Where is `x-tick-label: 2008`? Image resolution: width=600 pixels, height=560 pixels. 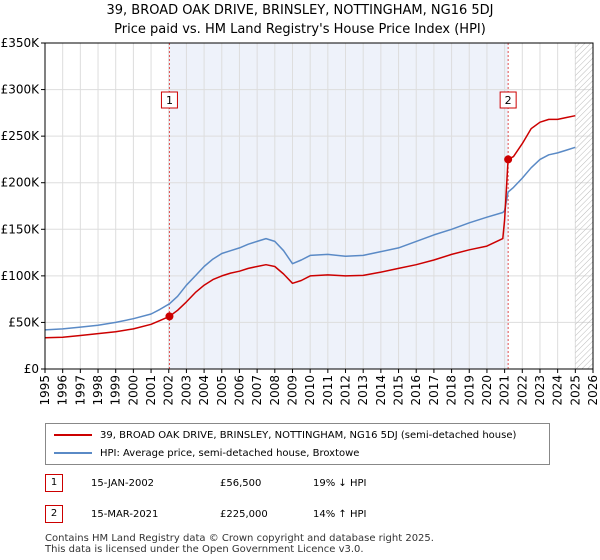 x-tick-label: 2008 is located at coordinates (275, 390).